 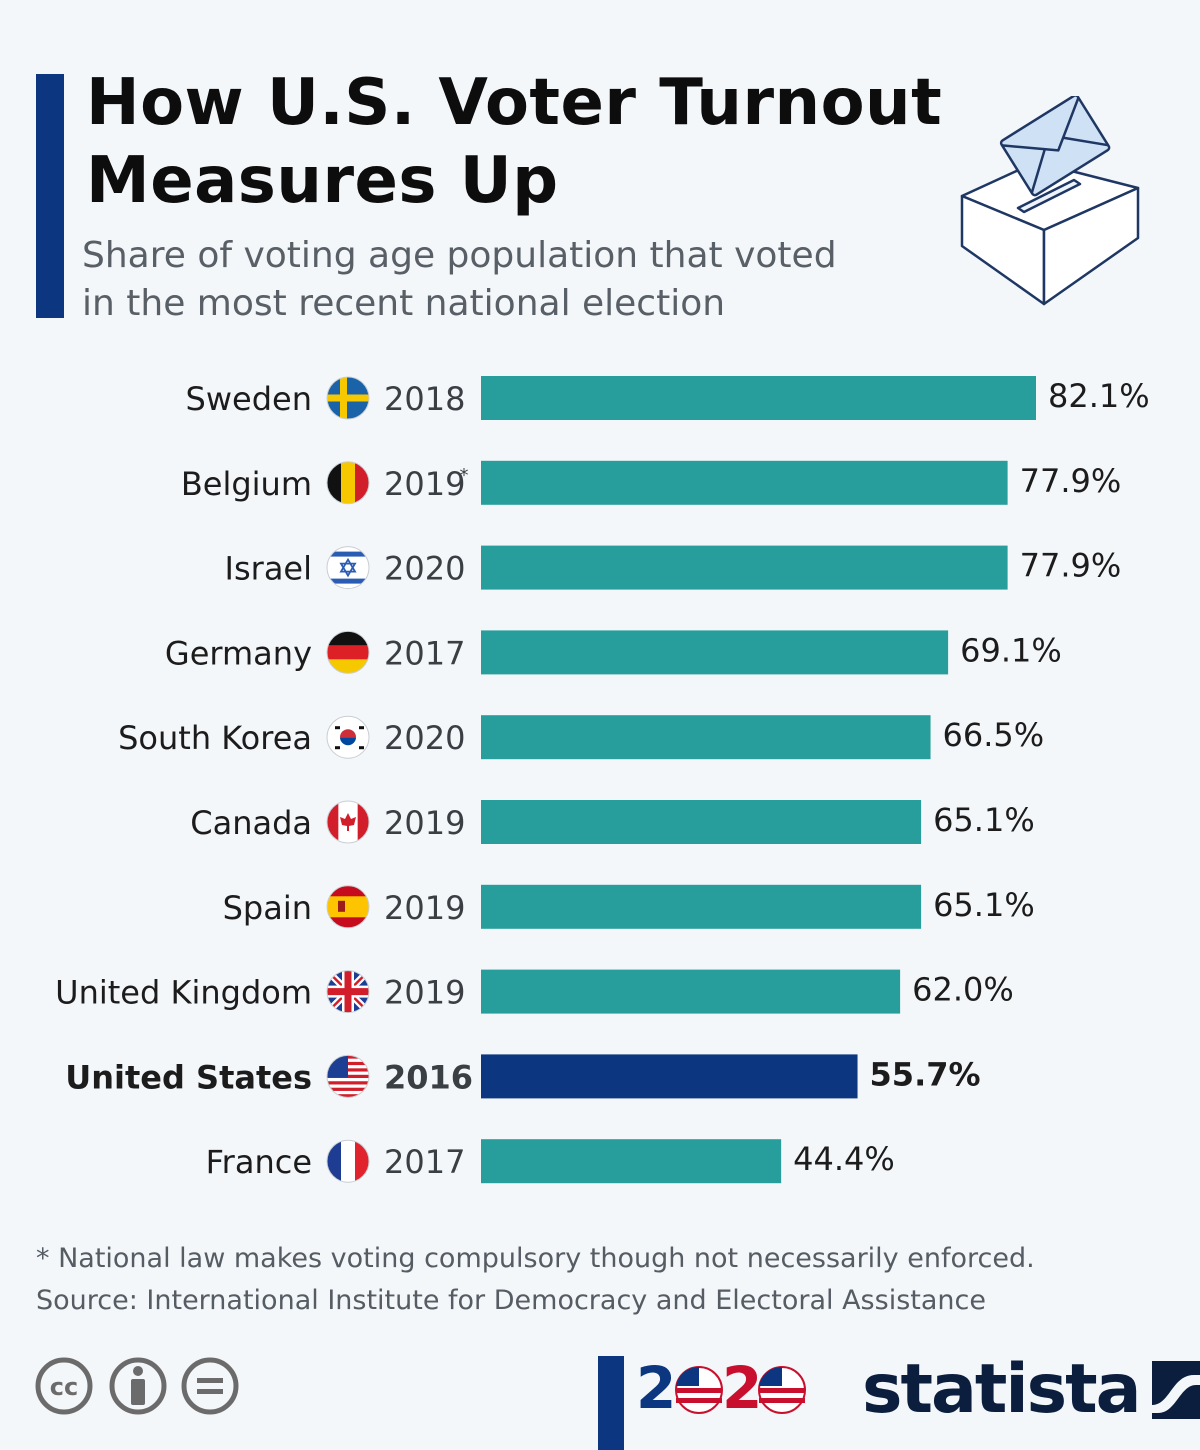 I want to click on belgium-flag-icon, so click(x=348, y=483).